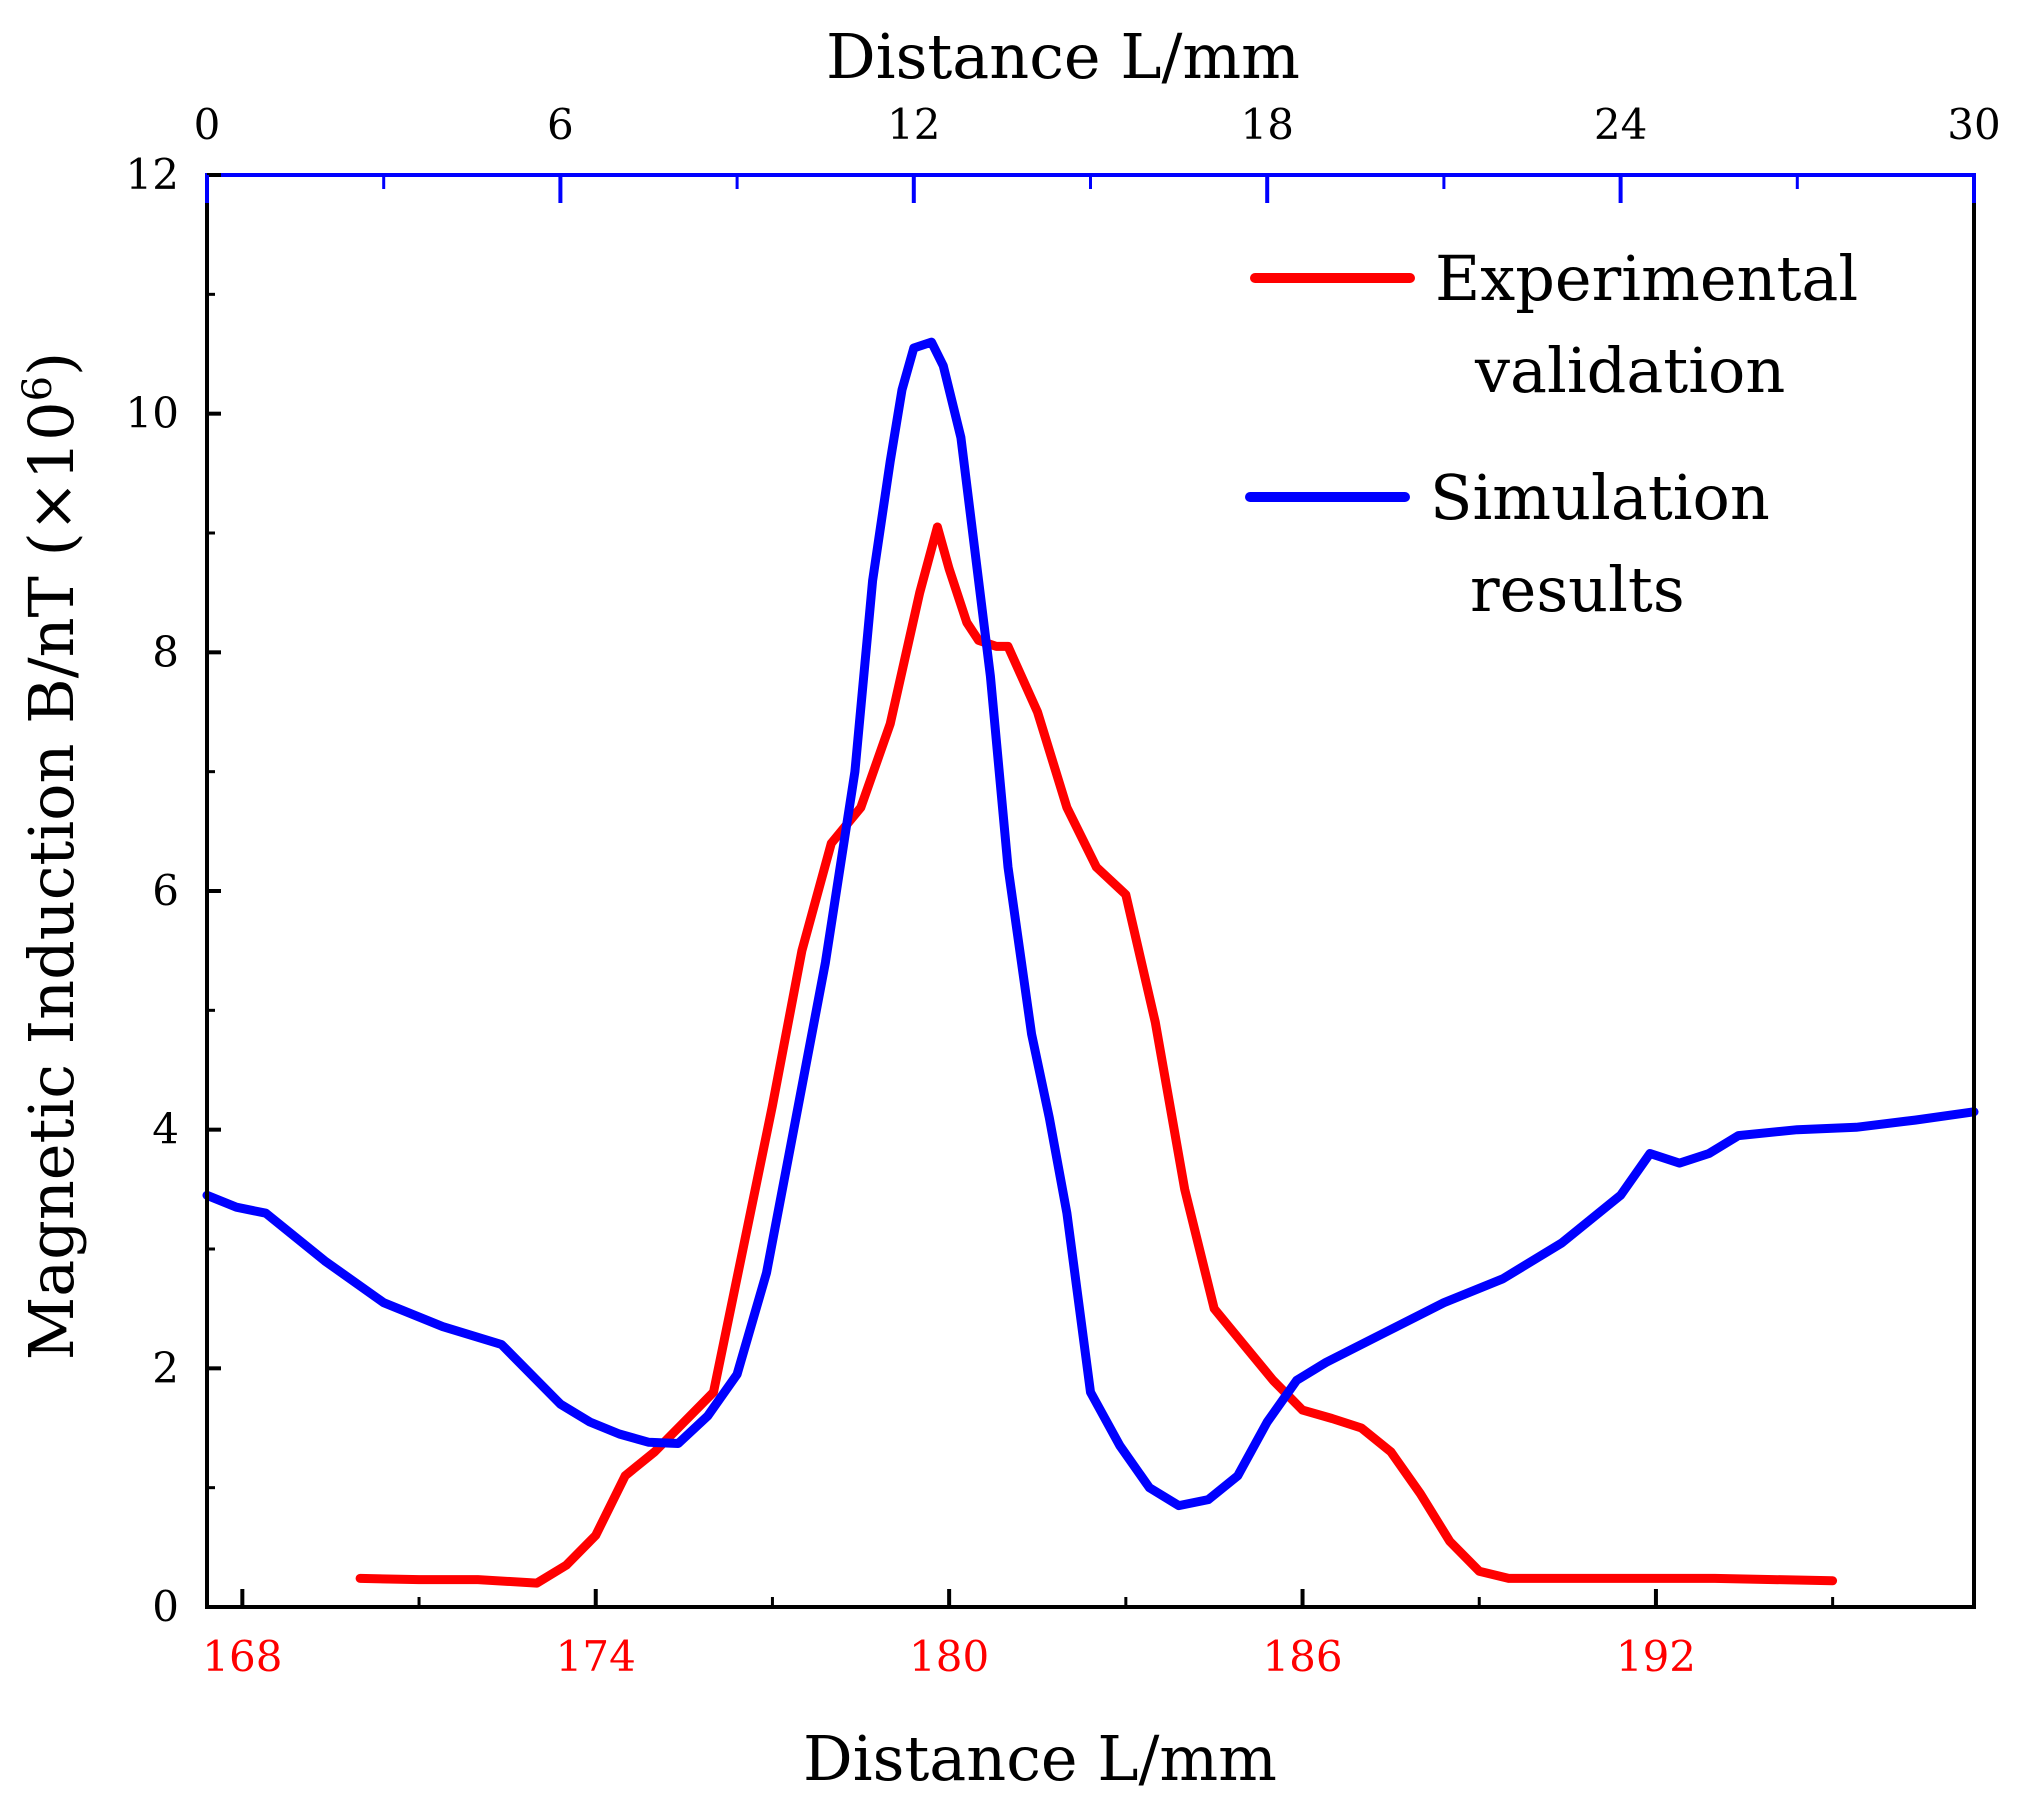 This screenshot has width=2022, height=1819. I want to click on y-tick-label: 8, so click(165, 651).